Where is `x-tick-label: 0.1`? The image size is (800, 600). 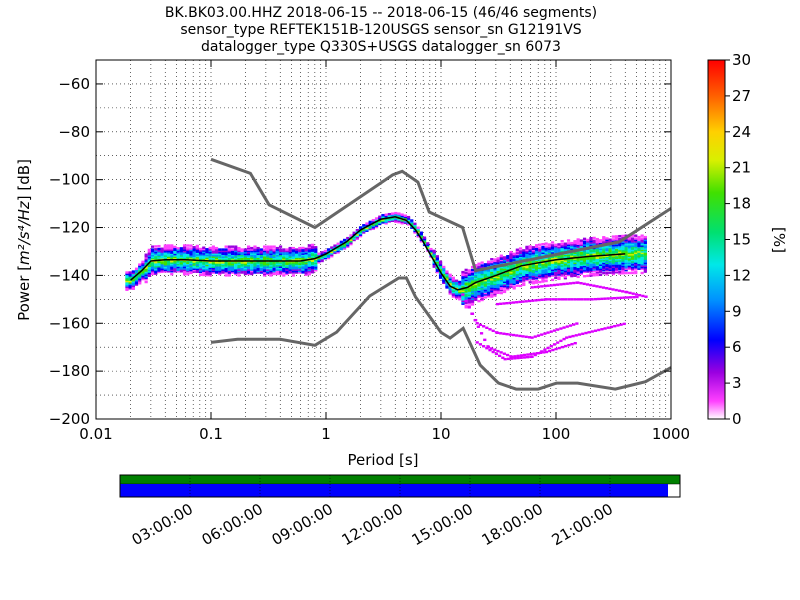
x-tick-label: 0.1 is located at coordinates (211, 434).